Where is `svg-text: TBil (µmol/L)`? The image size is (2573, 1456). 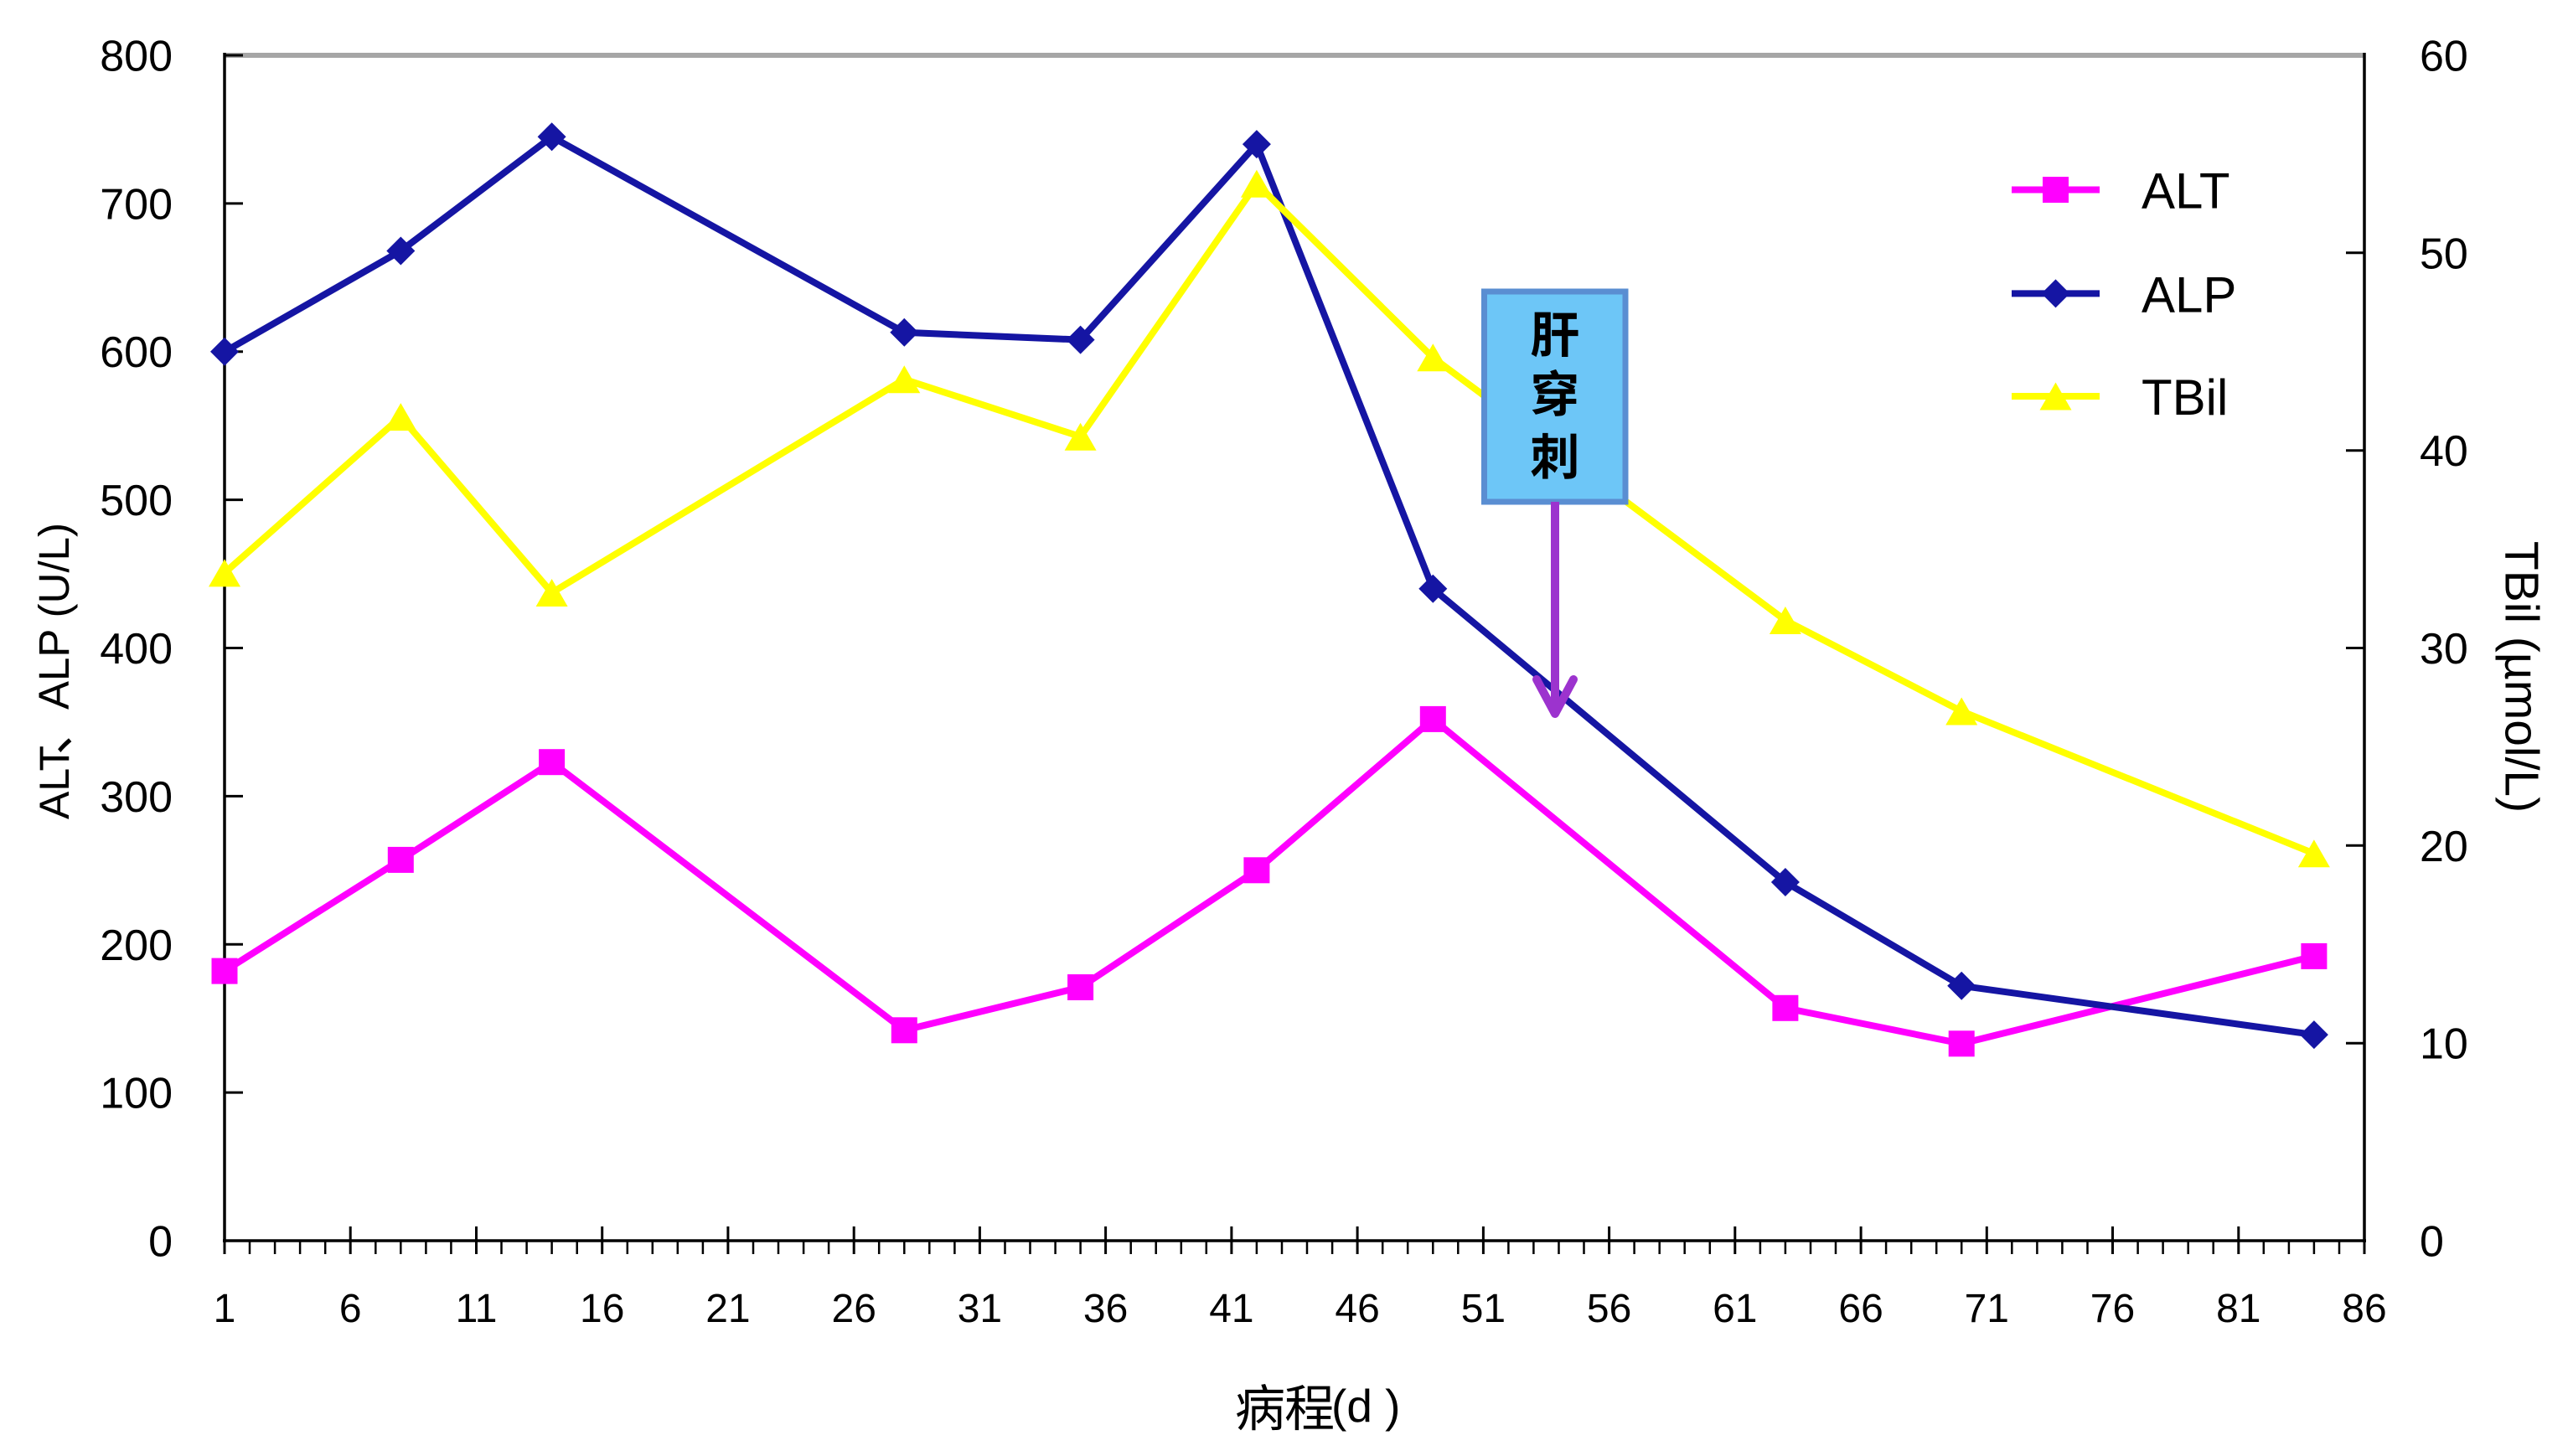
svg-text: TBil (µmol/L) is located at coordinates (2522, 677).